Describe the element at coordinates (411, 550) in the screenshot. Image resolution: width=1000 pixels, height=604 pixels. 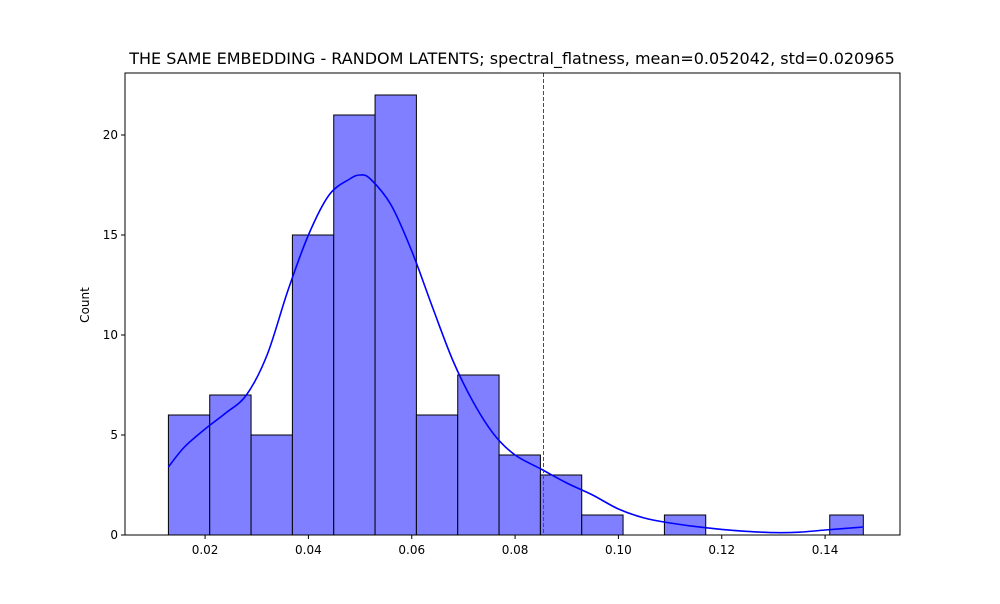
I see `x-tick-label: 0.06` at that location.